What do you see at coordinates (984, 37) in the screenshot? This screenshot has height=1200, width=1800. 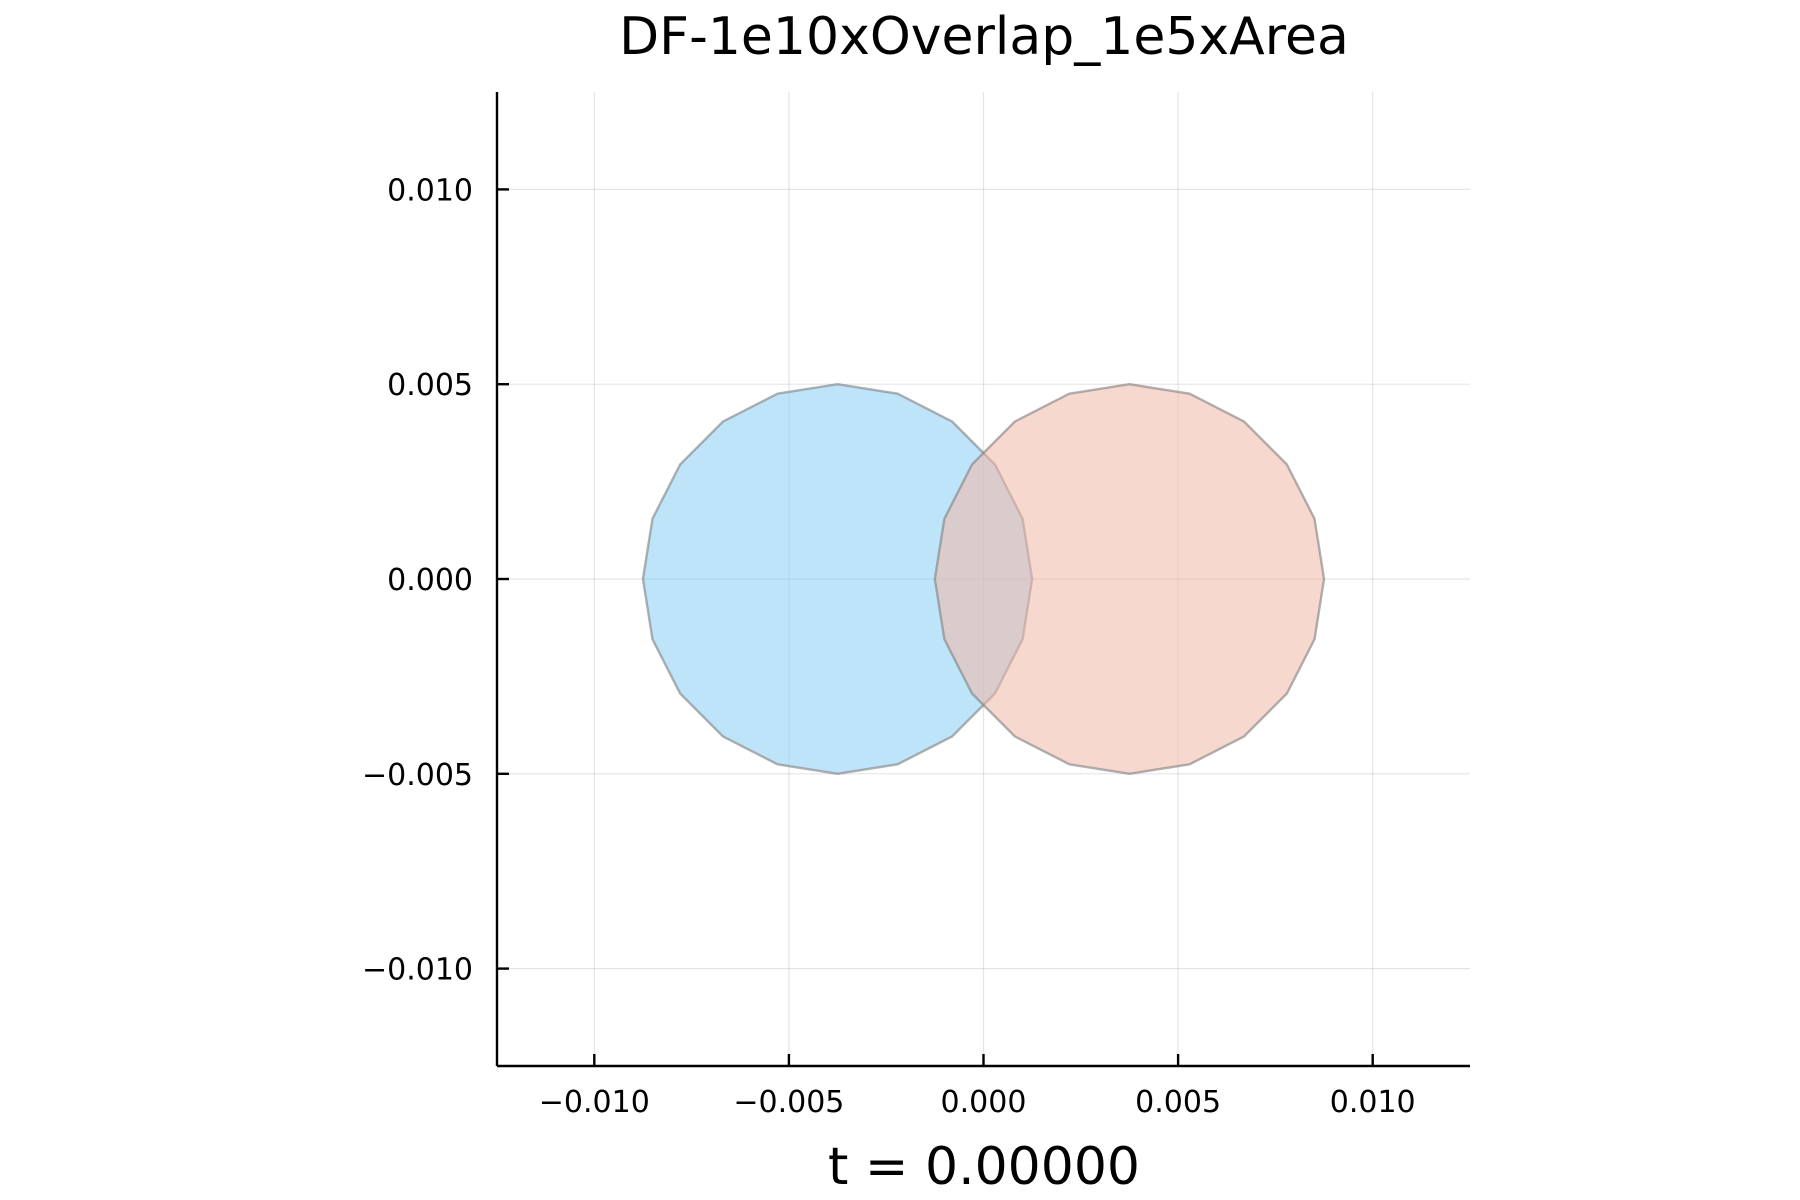 I see `chart-title: DF-1e10xOverlap_1e5xArea` at bounding box center [984, 37].